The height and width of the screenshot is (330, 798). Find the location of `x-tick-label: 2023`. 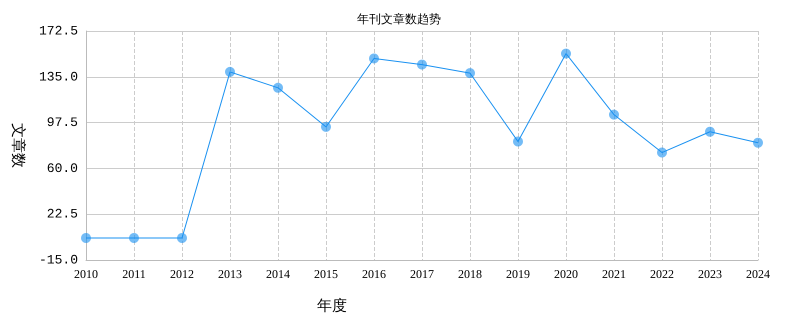

x-tick-label: 2023 is located at coordinates (710, 274).